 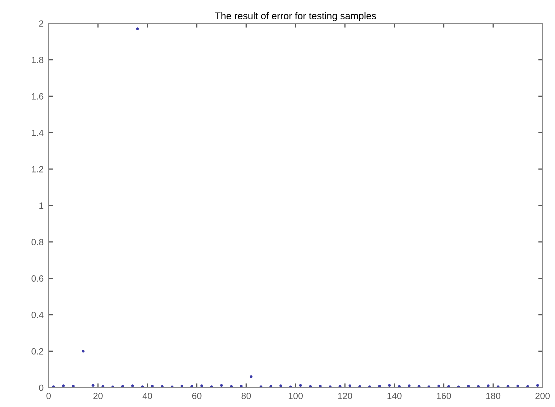 What do you see at coordinates (295, 17) in the screenshot?
I see `chart-title: The result of error for testing samples` at bounding box center [295, 17].